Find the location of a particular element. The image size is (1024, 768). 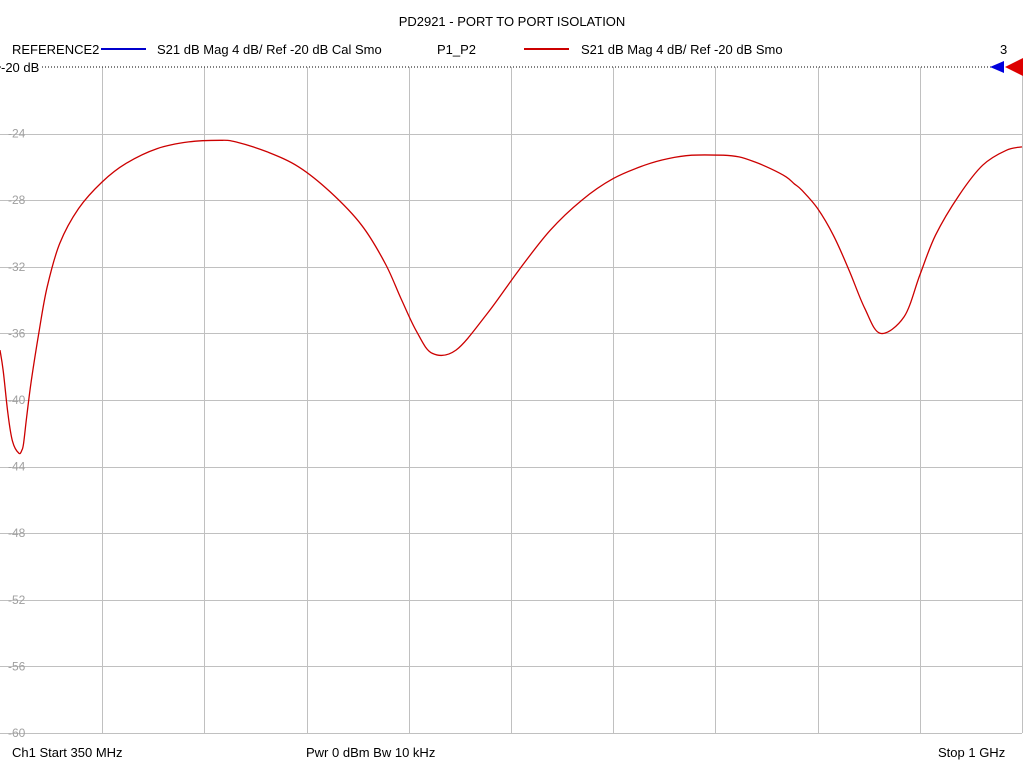

y-tick-label: -40 is located at coordinates (17, 400).